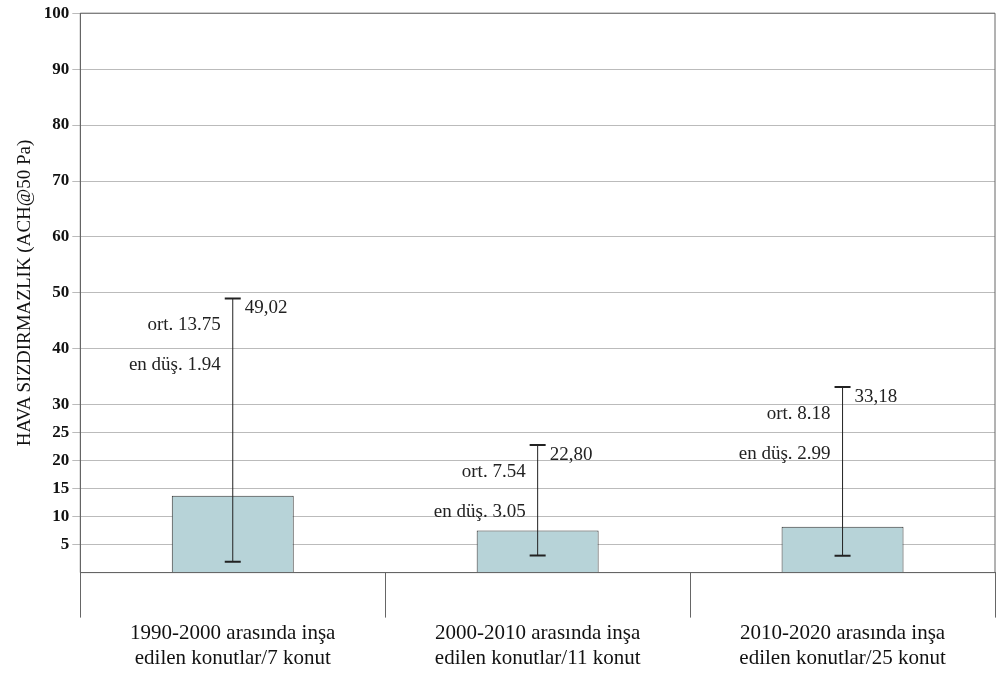  What do you see at coordinates (61, 180) in the screenshot?
I see `y-tick-label: 70` at bounding box center [61, 180].